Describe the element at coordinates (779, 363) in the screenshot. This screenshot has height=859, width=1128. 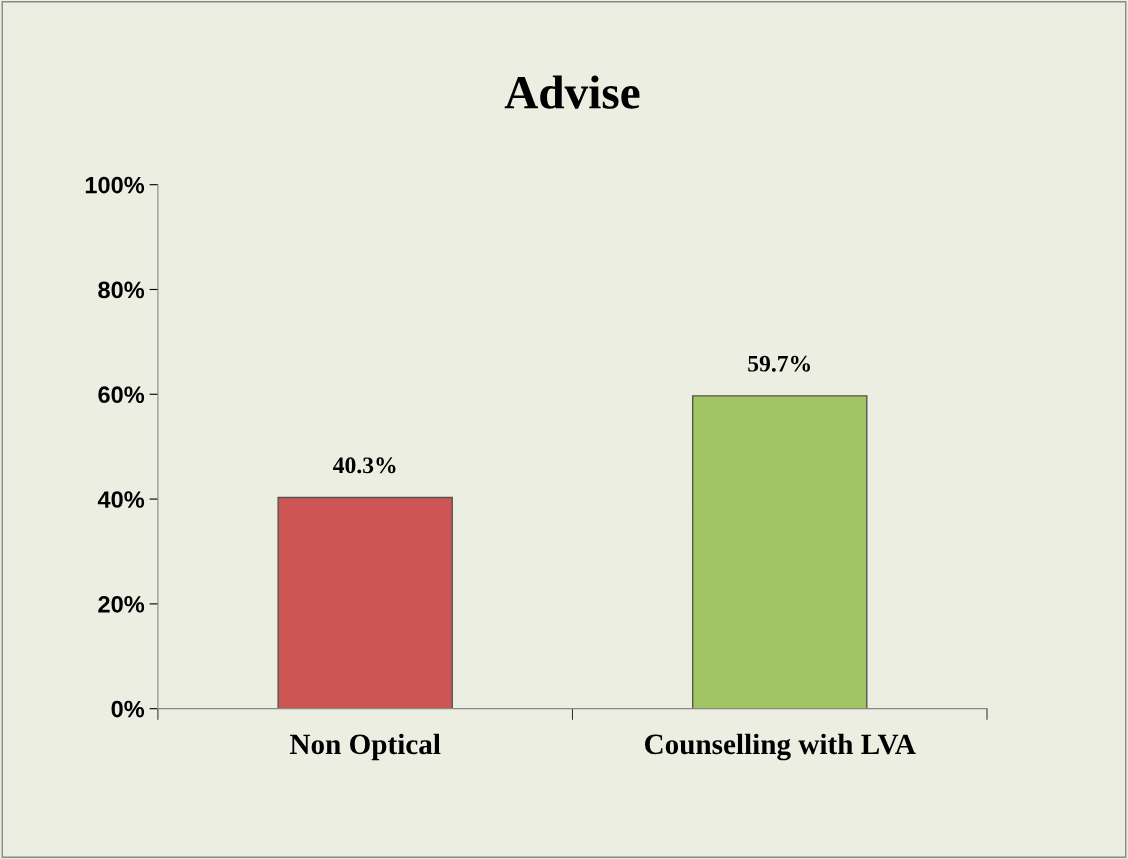
I see `data-label: 59.7%` at that location.